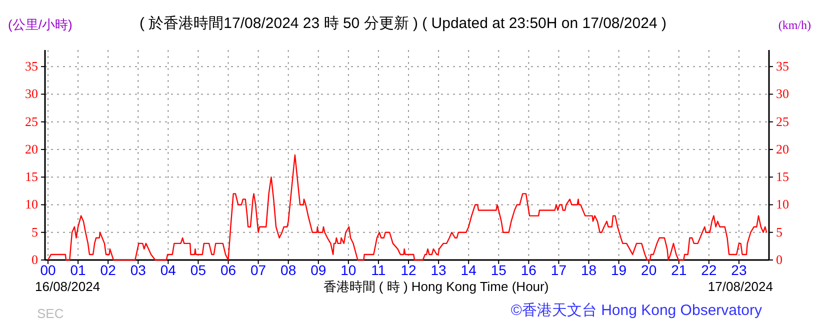 This screenshot has width=819, height=323. What do you see at coordinates (438, 270) in the screenshot?
I see `x-tick-label: 13` at bounding box center [438, 270].